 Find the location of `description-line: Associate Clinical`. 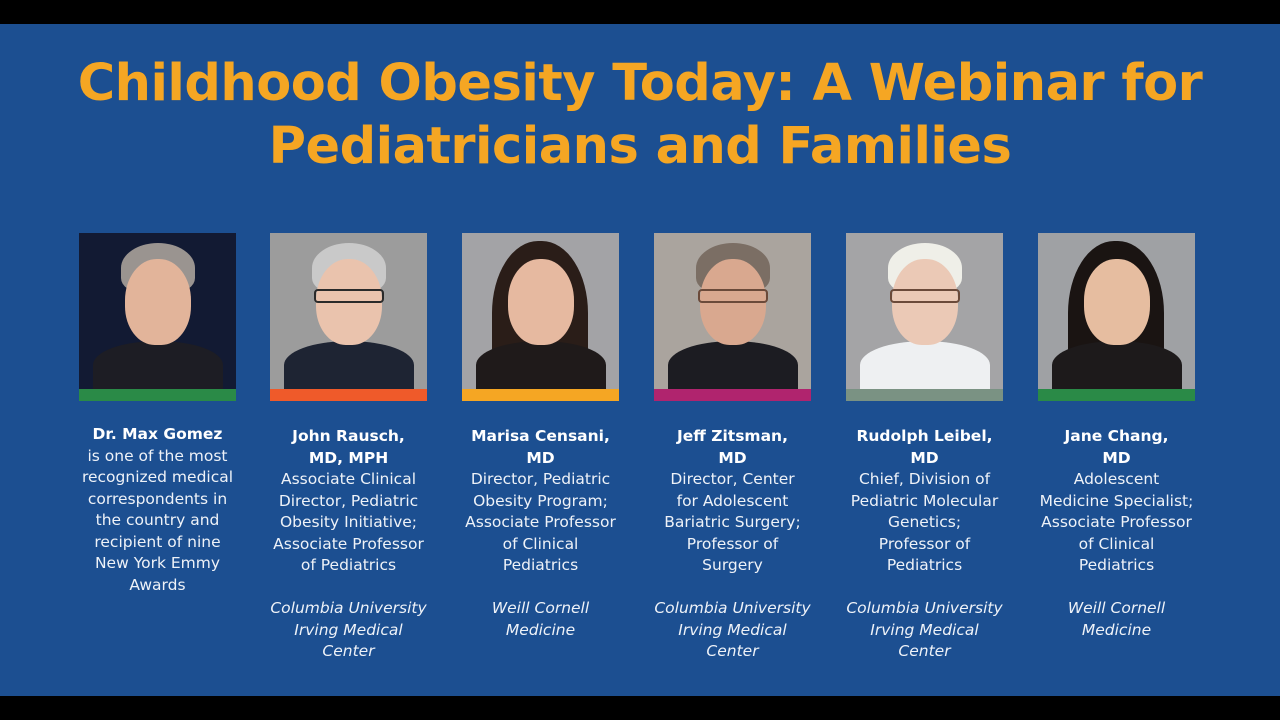

description-line: Associate Clinical is located at coordinates (348, 479).